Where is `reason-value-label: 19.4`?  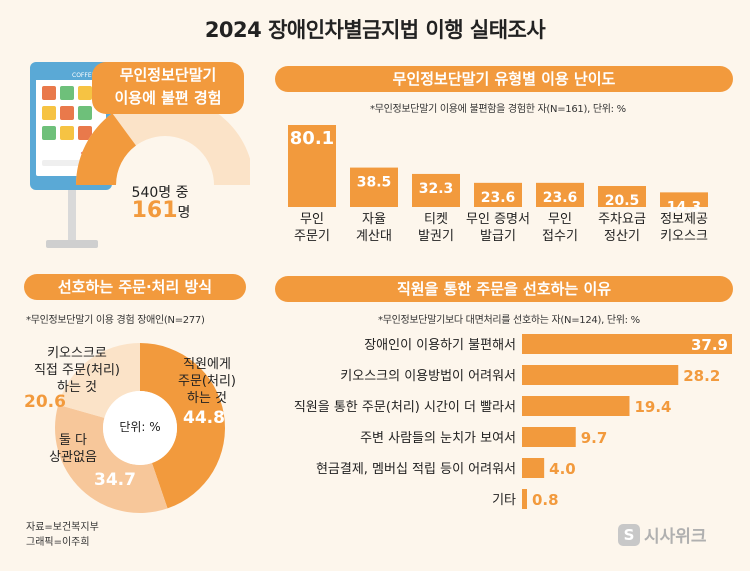 reason-value-label: 19.4 is located at coordinates (652, 407).